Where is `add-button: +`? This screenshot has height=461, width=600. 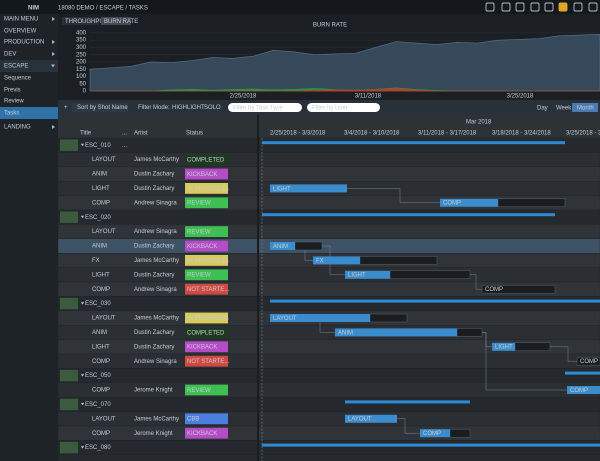 add-button: + is located at coordinates (66, 108).